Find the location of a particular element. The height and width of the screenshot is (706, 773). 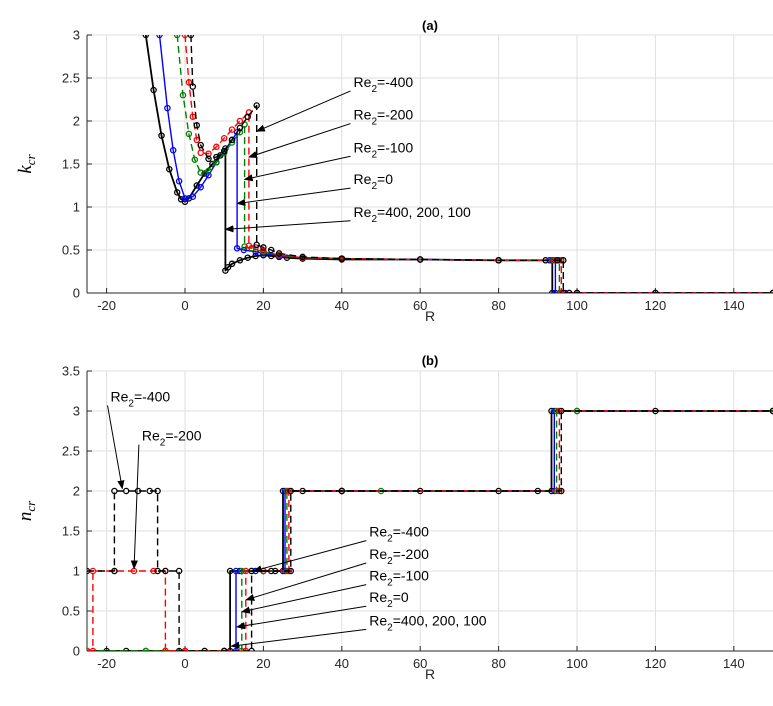

chart-b-annotation-5-arrow is located at coordinates (301, 617).